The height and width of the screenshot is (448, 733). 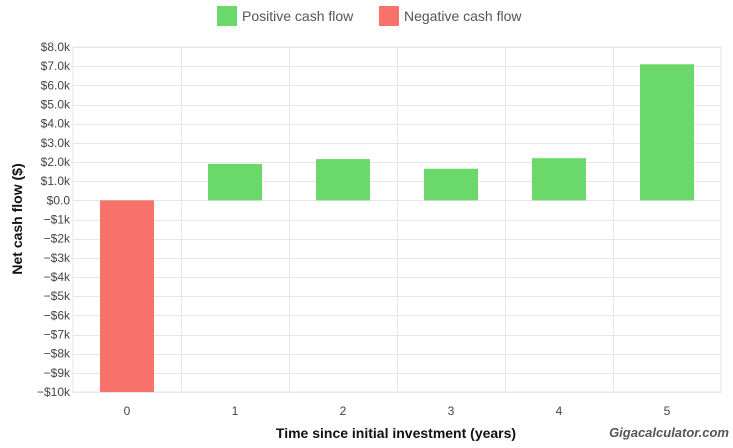 I want to click on x-tick-label: 1, so click(x=235, y=411).